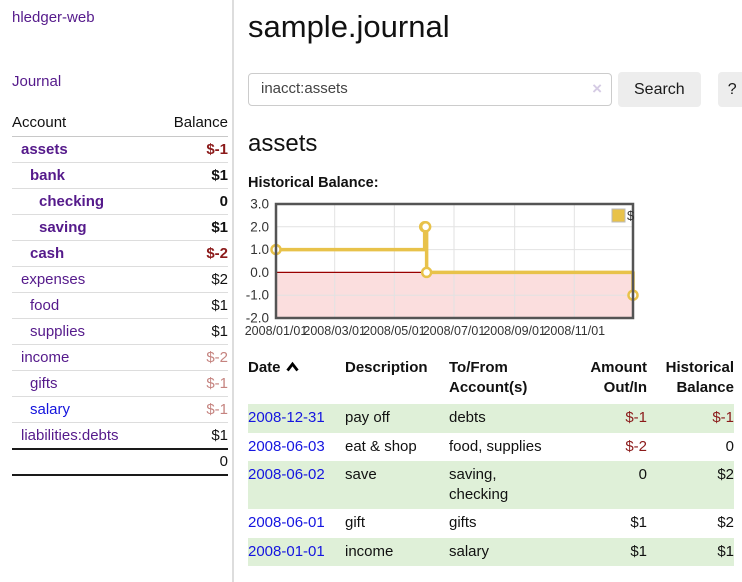  What do you see at coordinates (120, 409) in the screenshot?
I see `account-row: salary $-1` at bounding box center [120, 409].